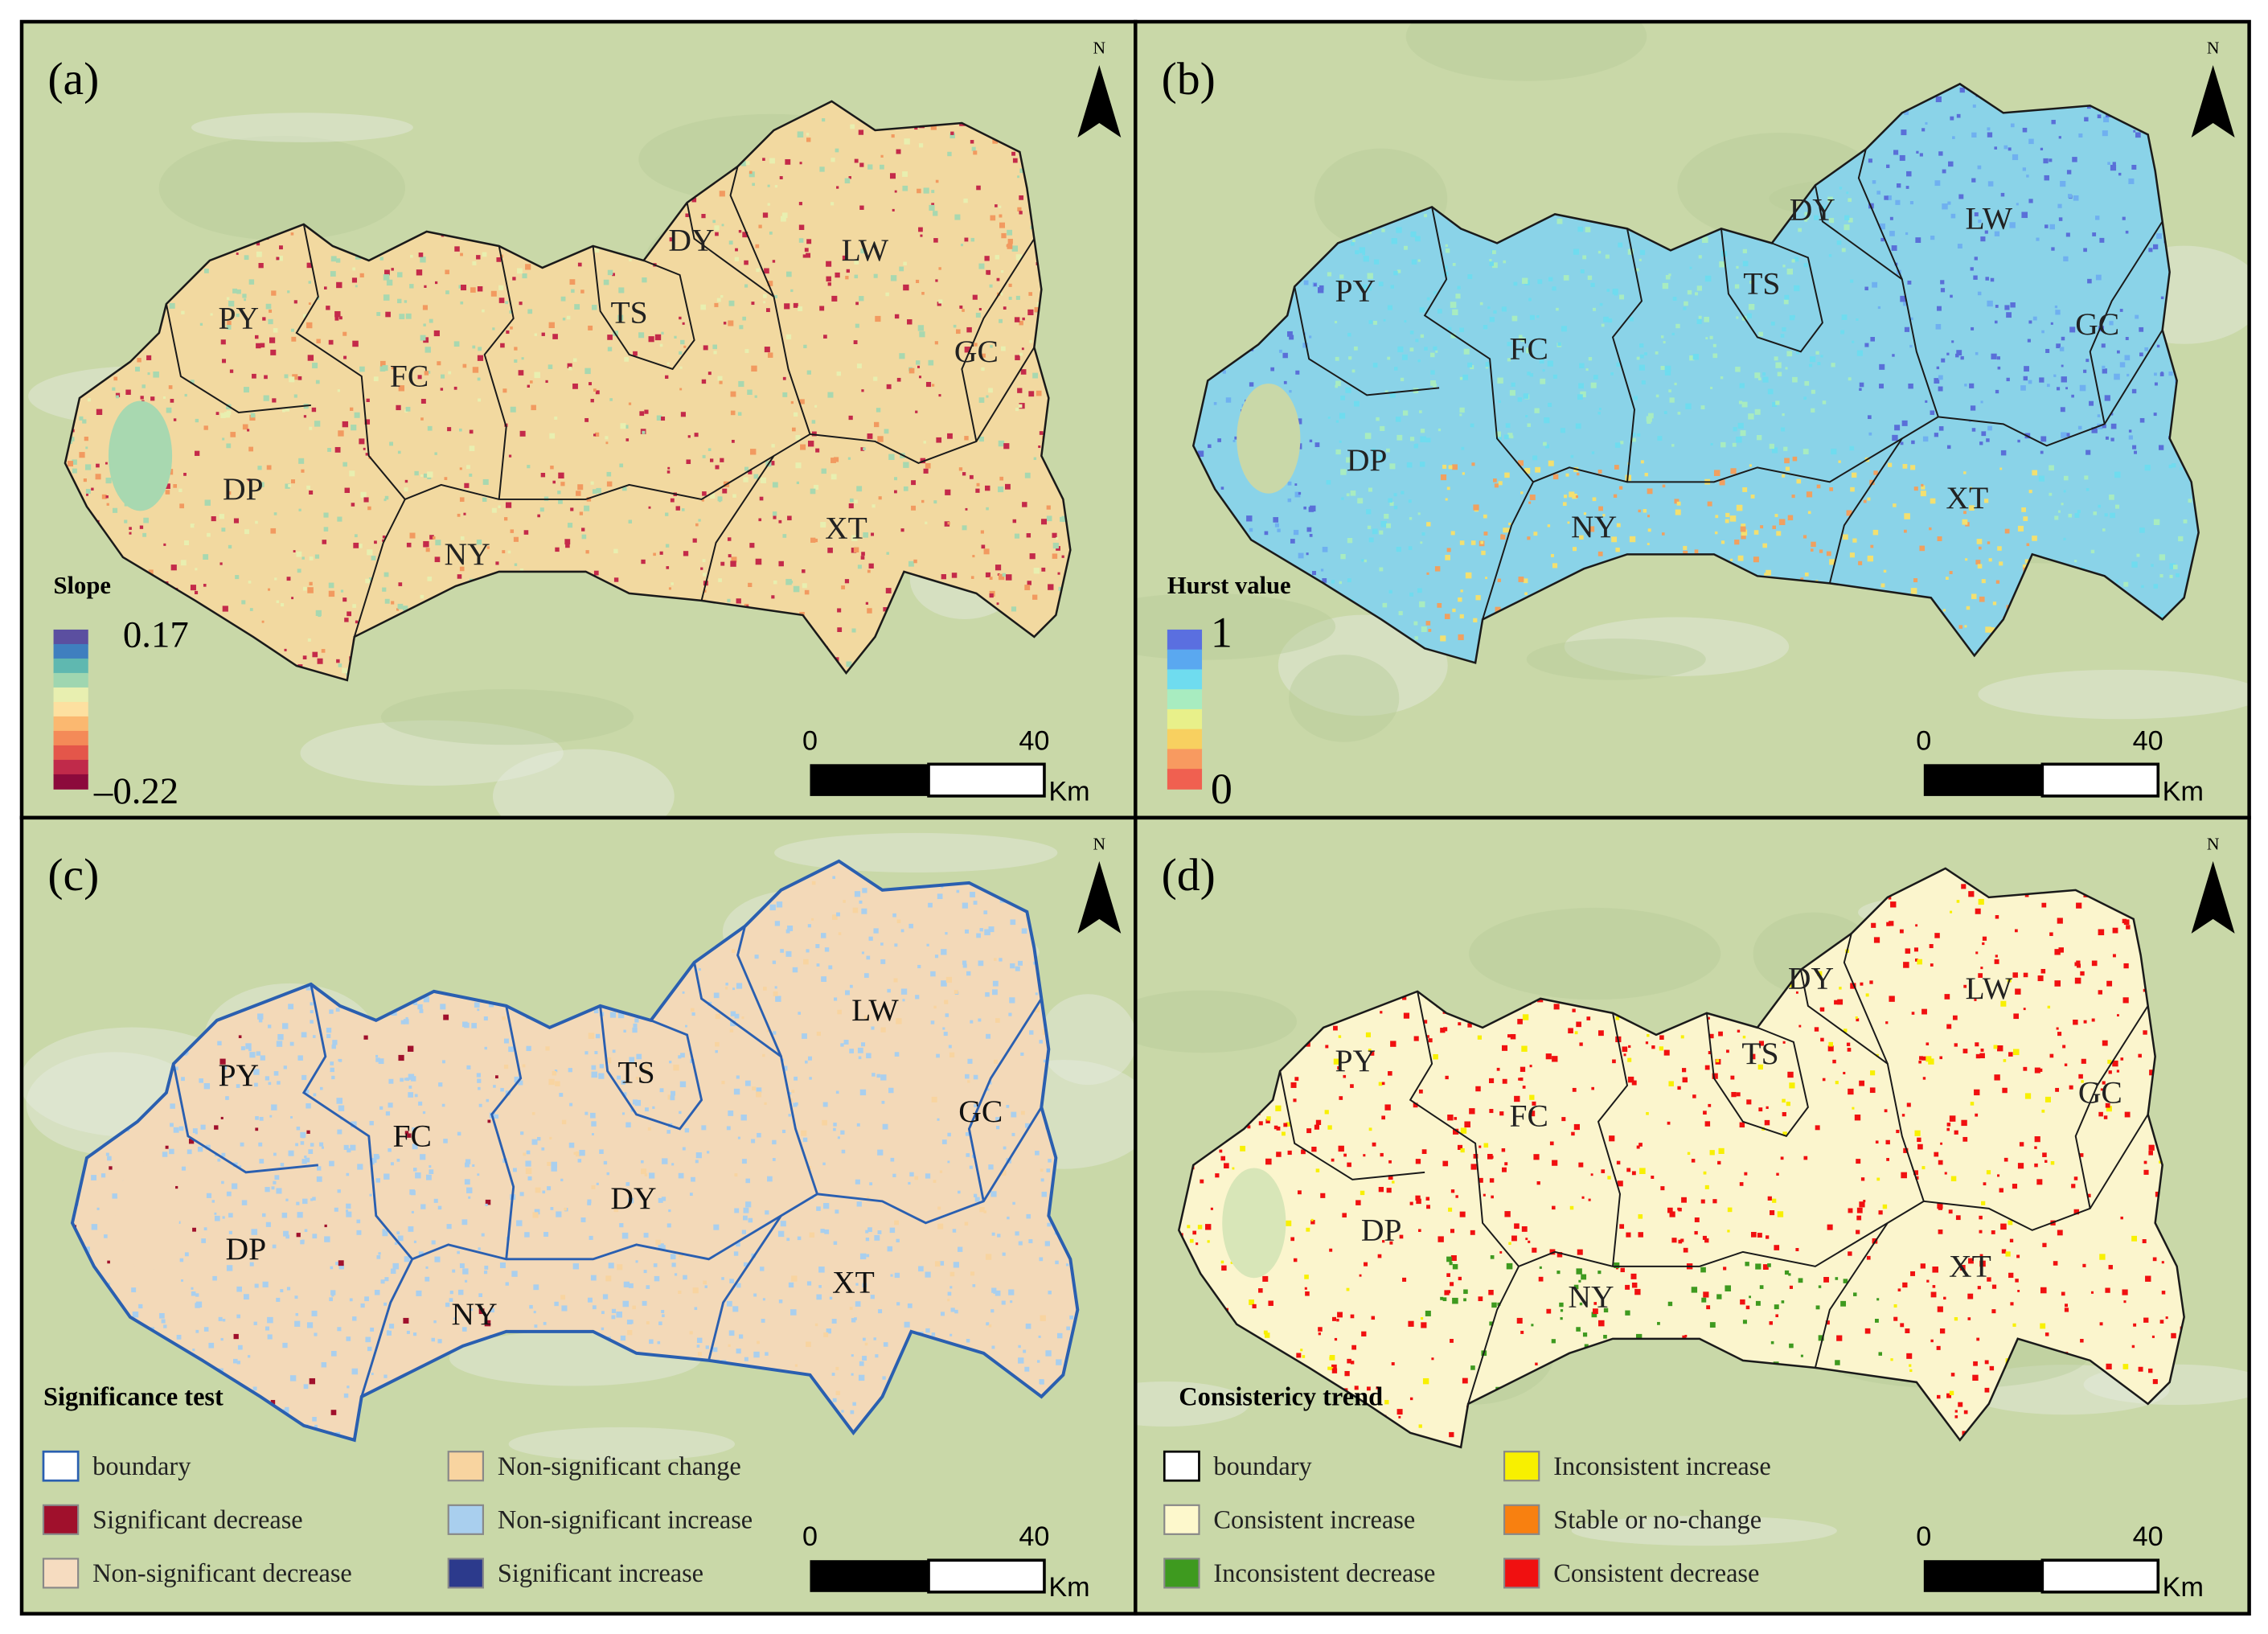 This screenshot has width=2268, height=1634. I want to click on scale-bar-white, so click(987, 780).